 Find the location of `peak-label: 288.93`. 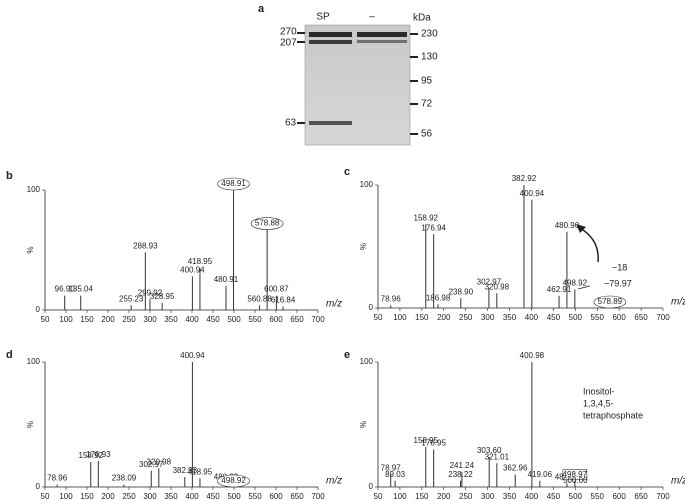

peak-label: 288.93 is located at coordinates (145, 246).